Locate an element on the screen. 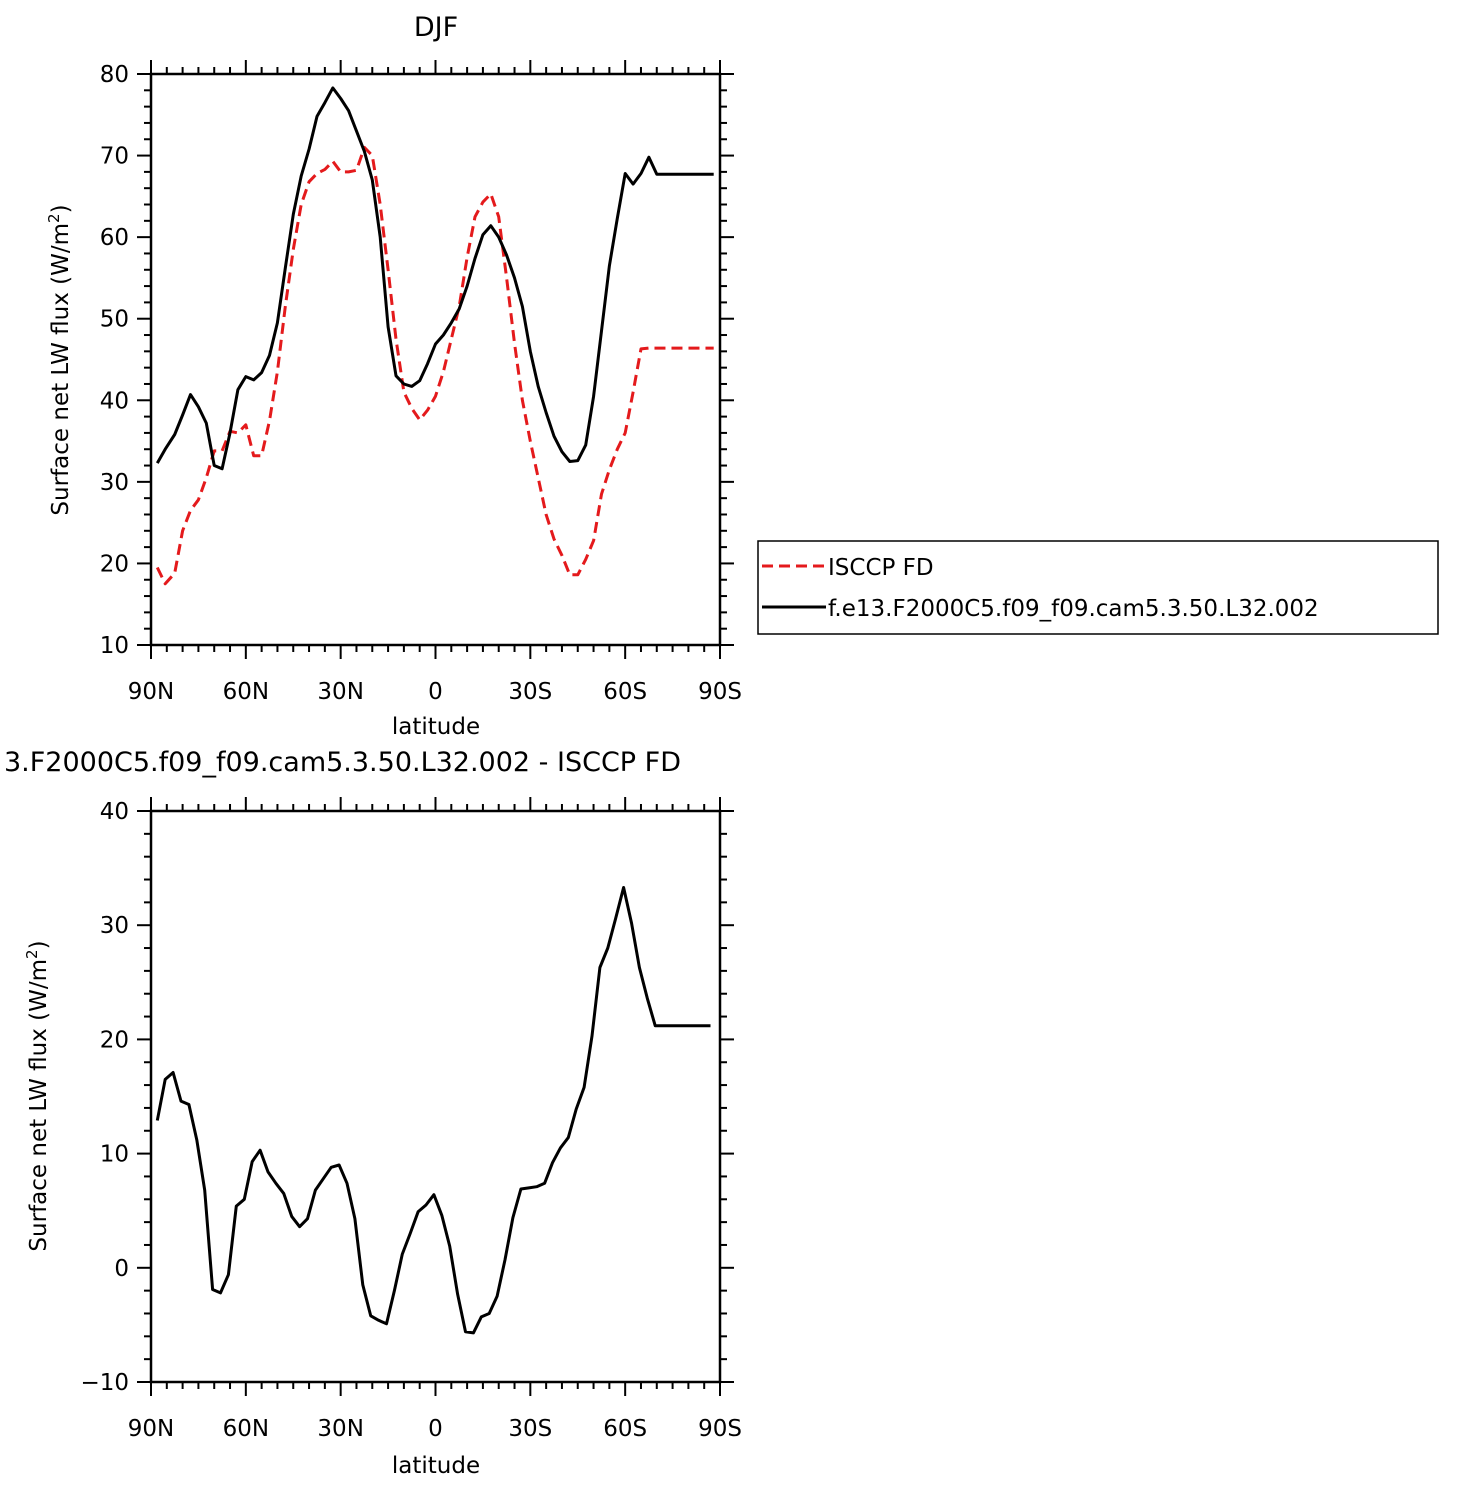 This screenshot has height=1485, width=1483. top-y-tick-label: 20 is located at coordinates (114, 564).